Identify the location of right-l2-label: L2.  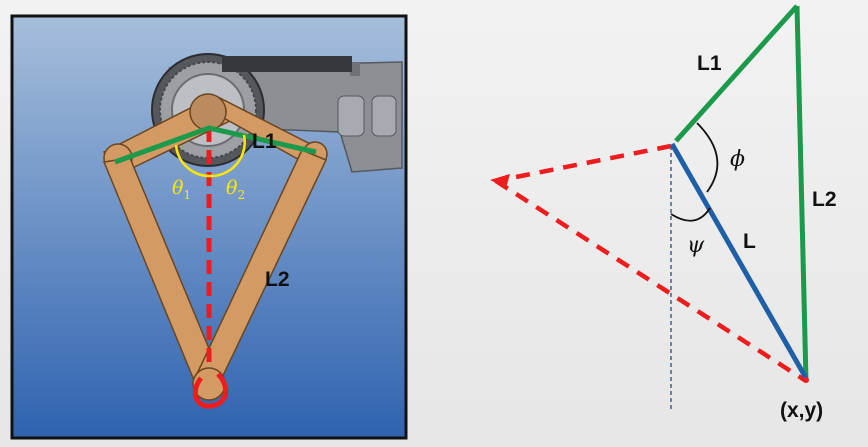
(824, 199).